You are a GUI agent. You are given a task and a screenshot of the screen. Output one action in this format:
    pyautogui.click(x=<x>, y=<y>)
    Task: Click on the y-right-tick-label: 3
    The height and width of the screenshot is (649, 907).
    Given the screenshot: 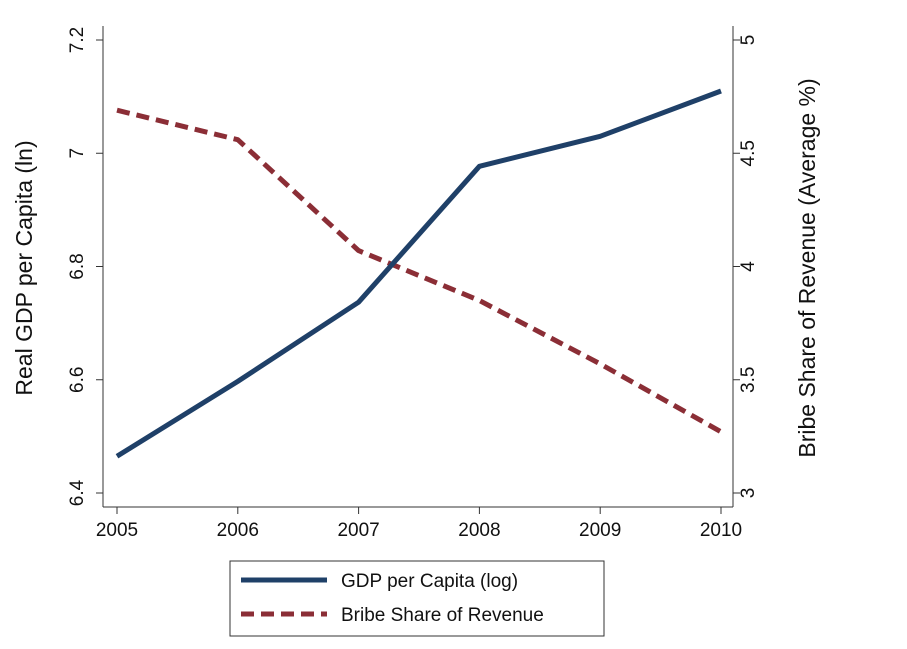 What is the action you would take?
    pyautogui.click(x=748, y=493)
    